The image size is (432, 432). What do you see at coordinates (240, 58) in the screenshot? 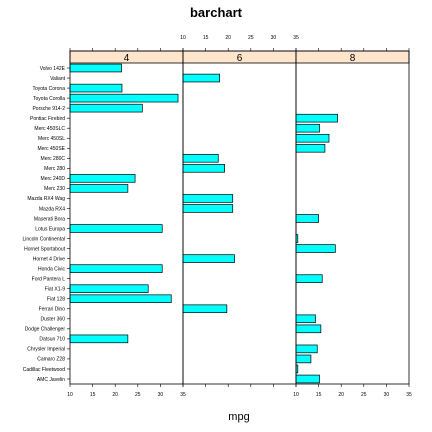
I see `panel-strip-label: 6` at bounding box center [240, 58].